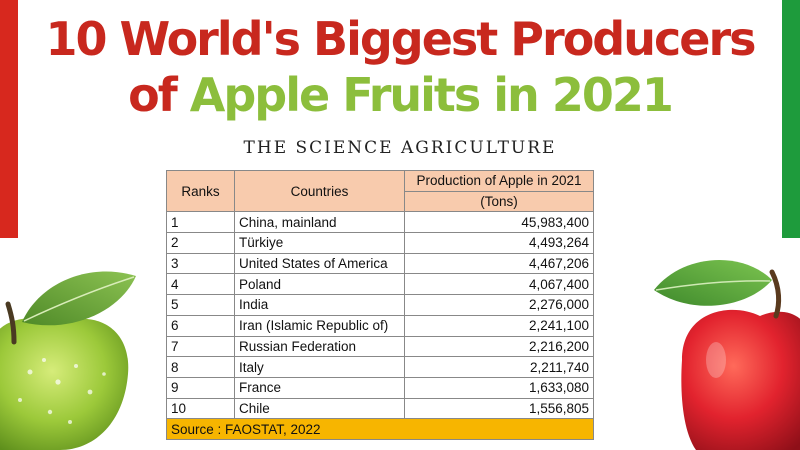 Image resolution: width=800 pixels, height=450 pixels. I want to click on table-row: 2 Türkiye 4,493,264, so click(380, 243).